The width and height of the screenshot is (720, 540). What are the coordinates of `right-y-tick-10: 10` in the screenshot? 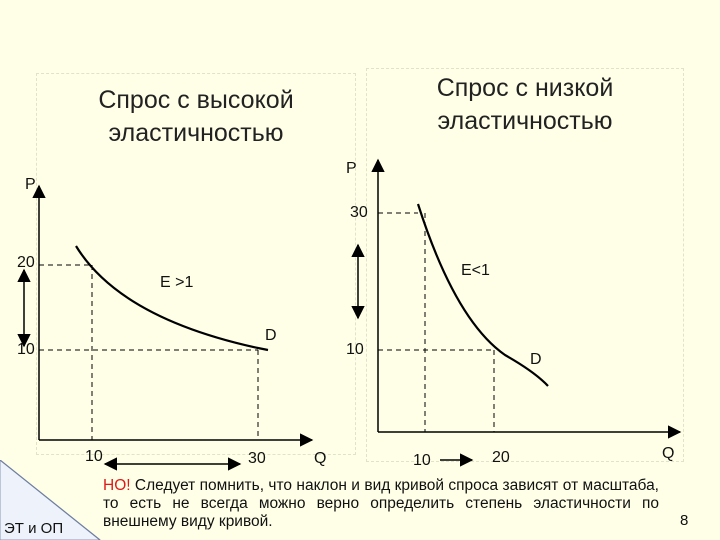 It's located at (355, 349).